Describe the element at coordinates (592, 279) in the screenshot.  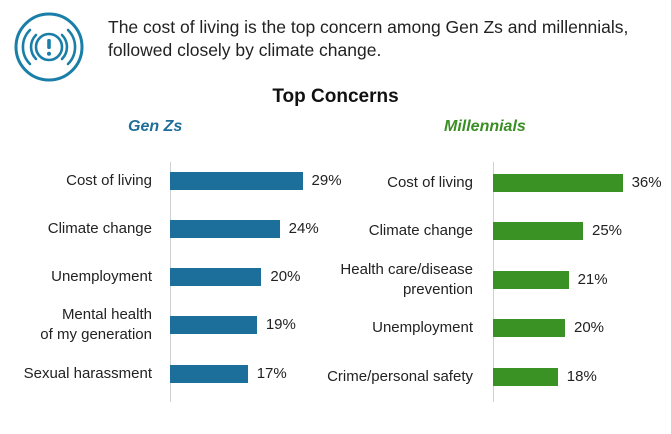
I see `millennials-value-label: 21%` at that location.